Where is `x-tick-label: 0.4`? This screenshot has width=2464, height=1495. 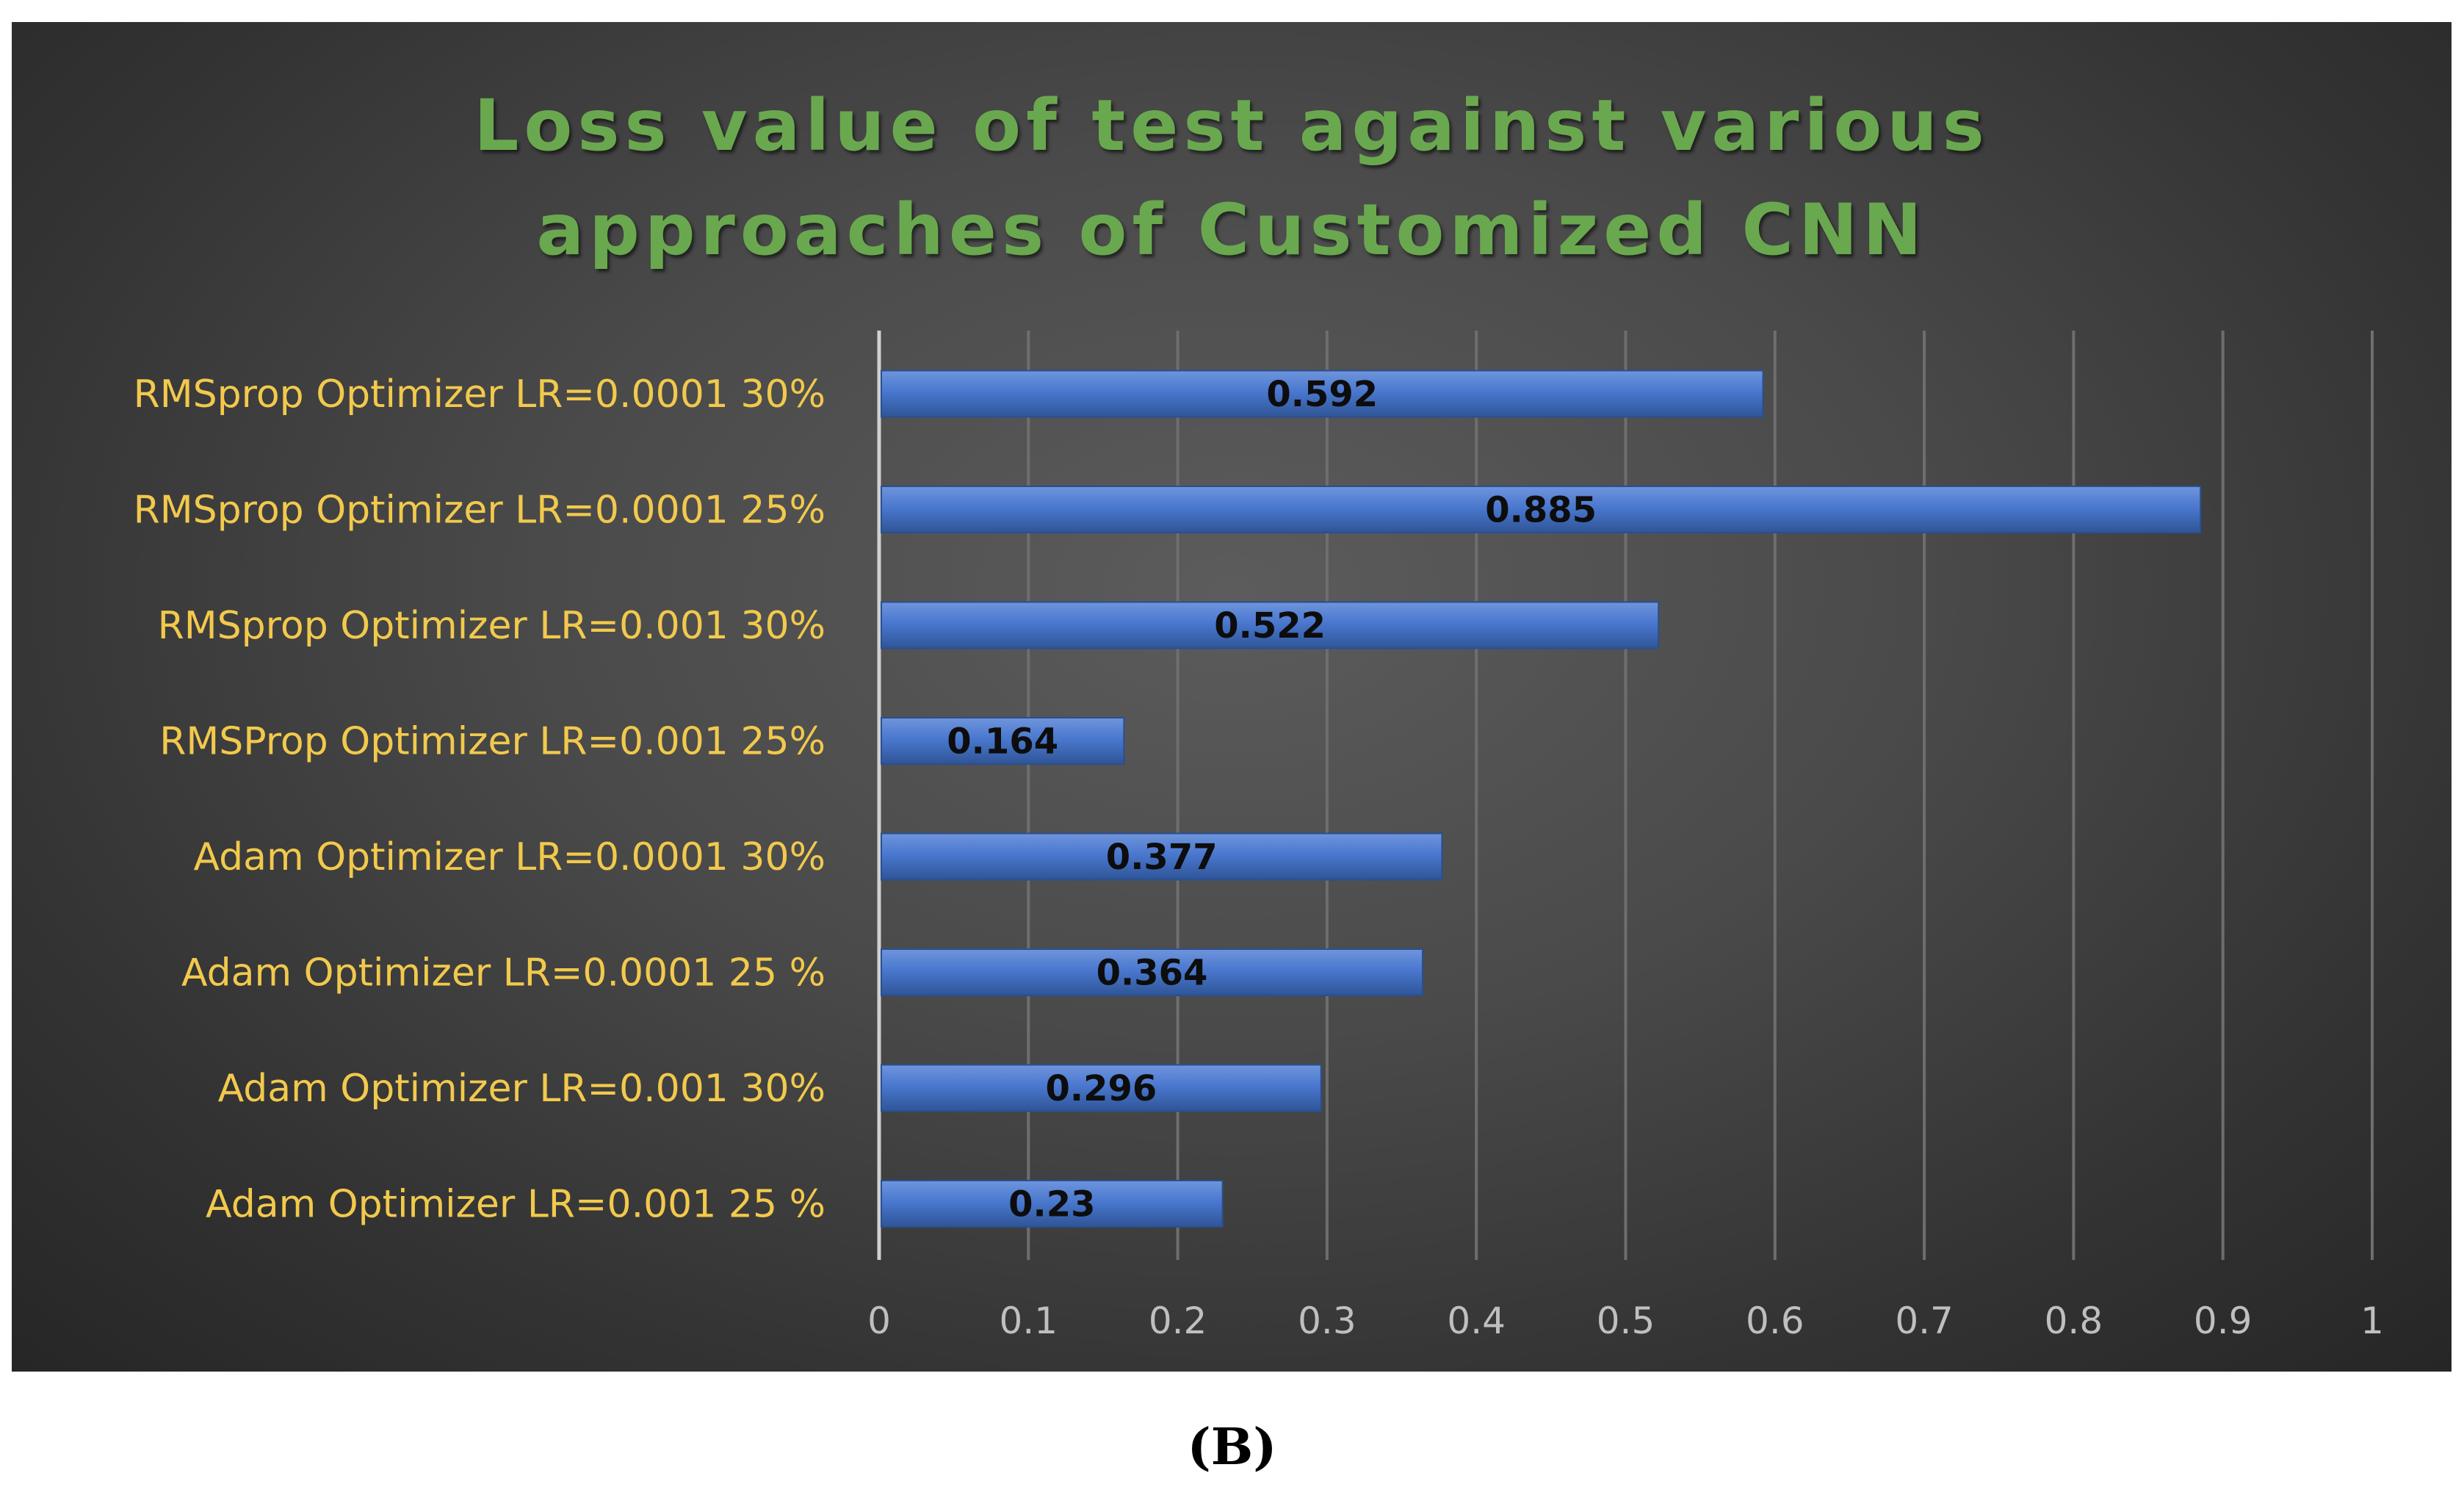 x-tick-label: 0.4 is located at coordinates (1476, 1321).